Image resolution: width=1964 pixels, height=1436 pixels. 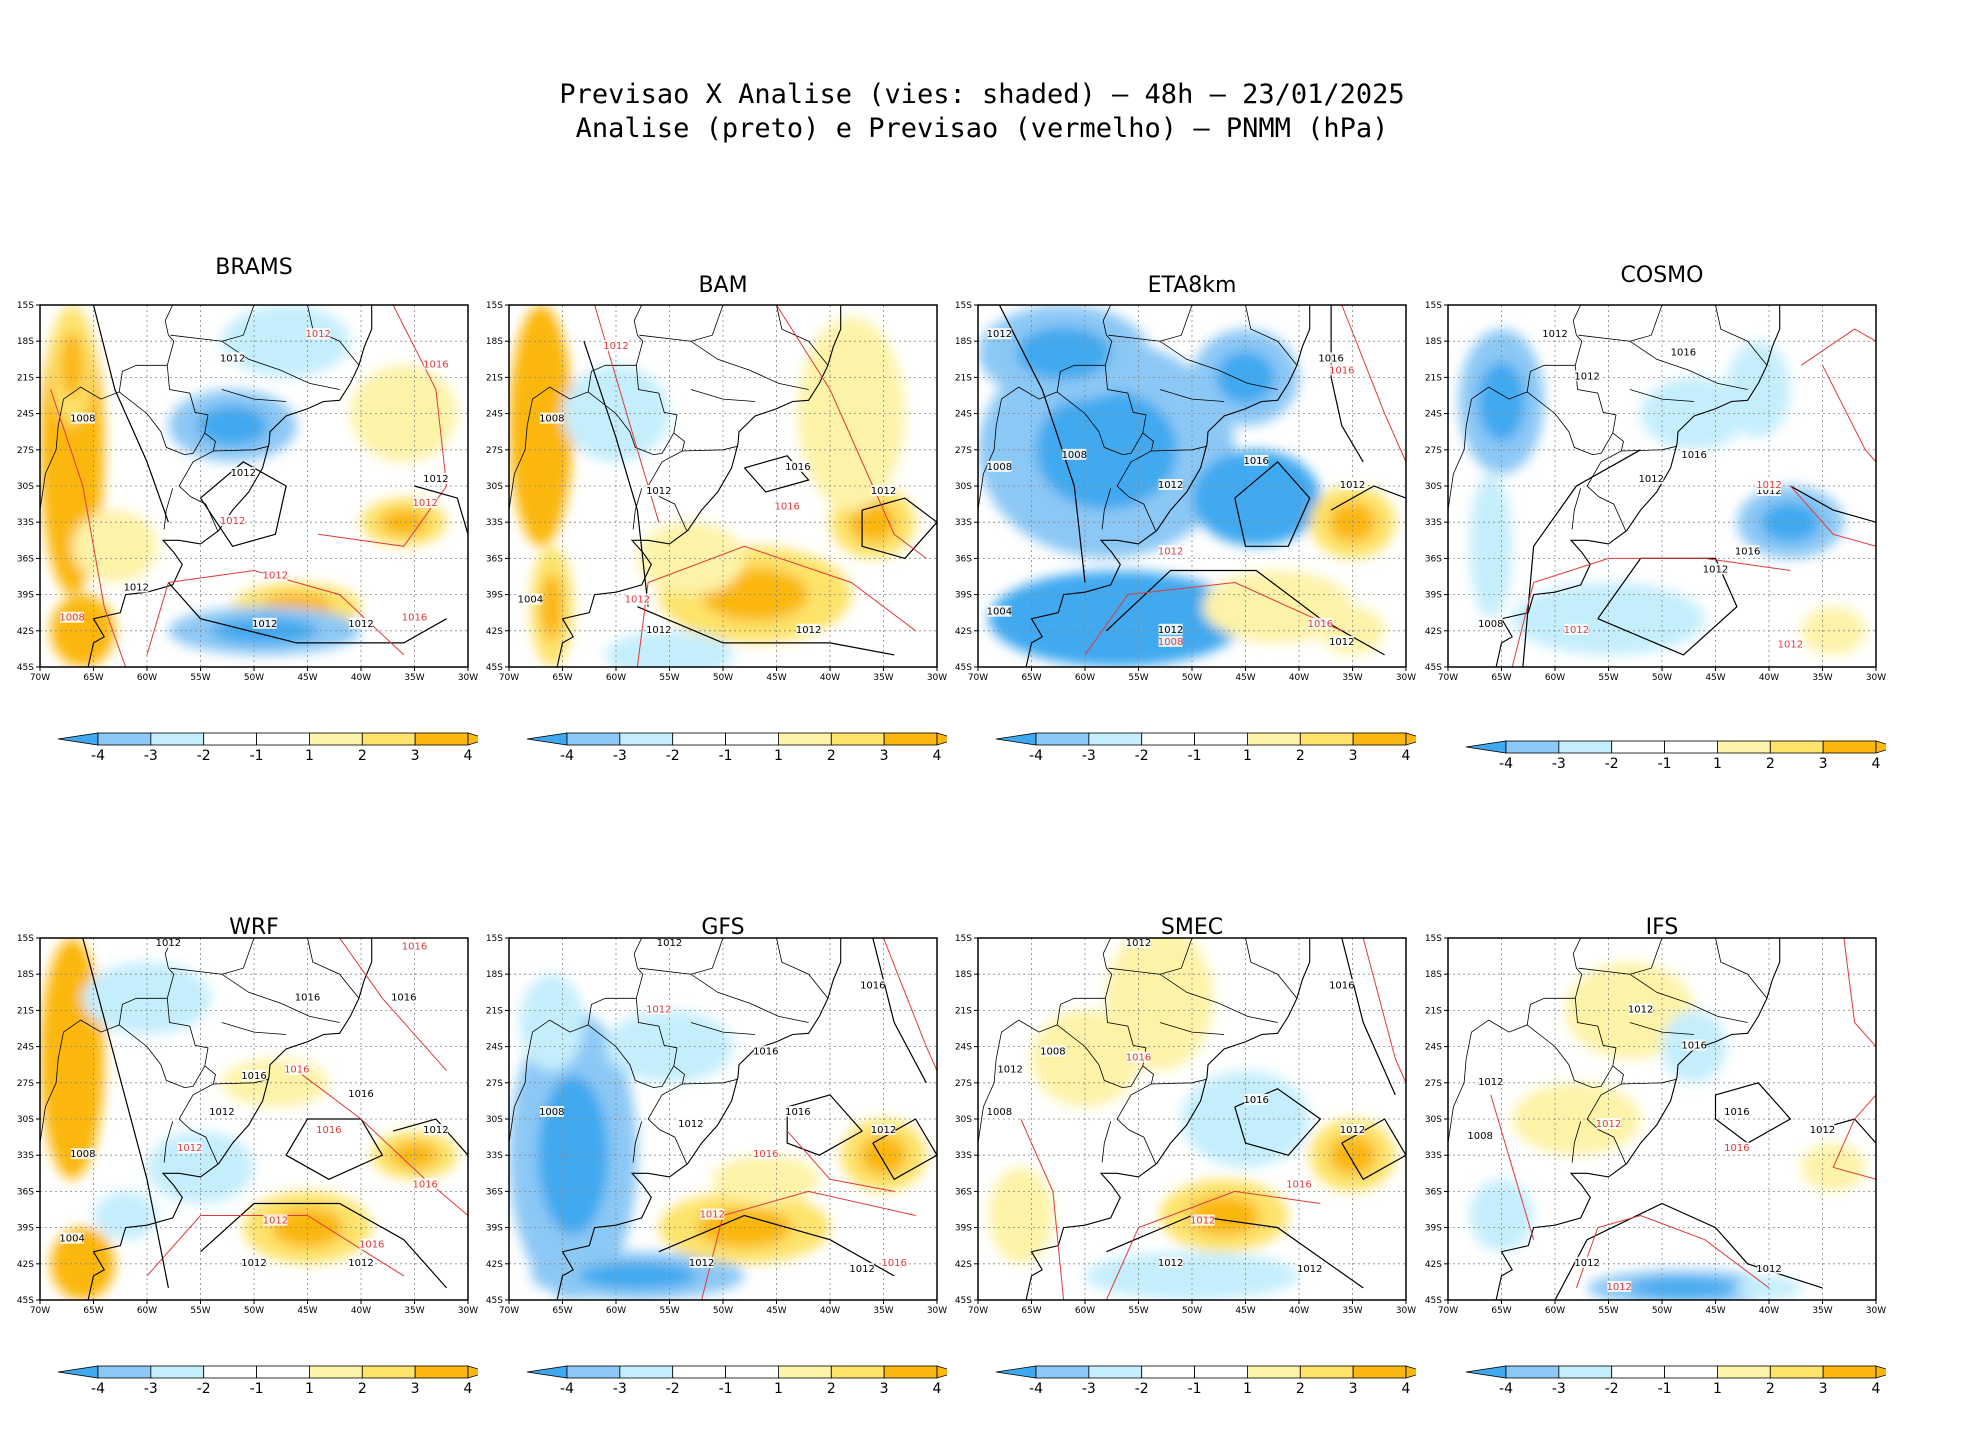 I want to click on colorbar-tick-label: -4, so click(x=98, y=1388).